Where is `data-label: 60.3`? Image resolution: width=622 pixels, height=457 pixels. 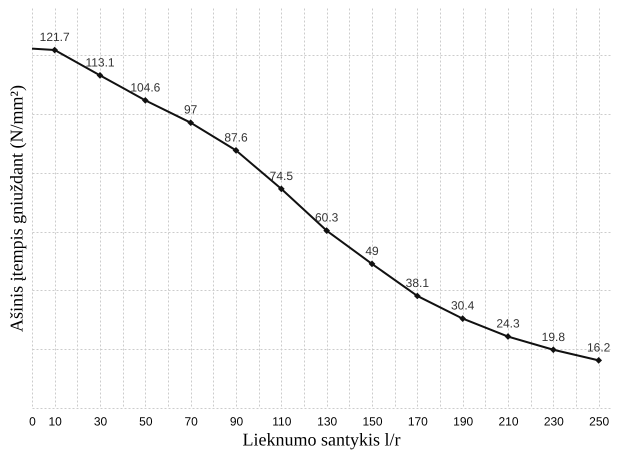 data-label: 60.3 is located at coordinates (326, 217).